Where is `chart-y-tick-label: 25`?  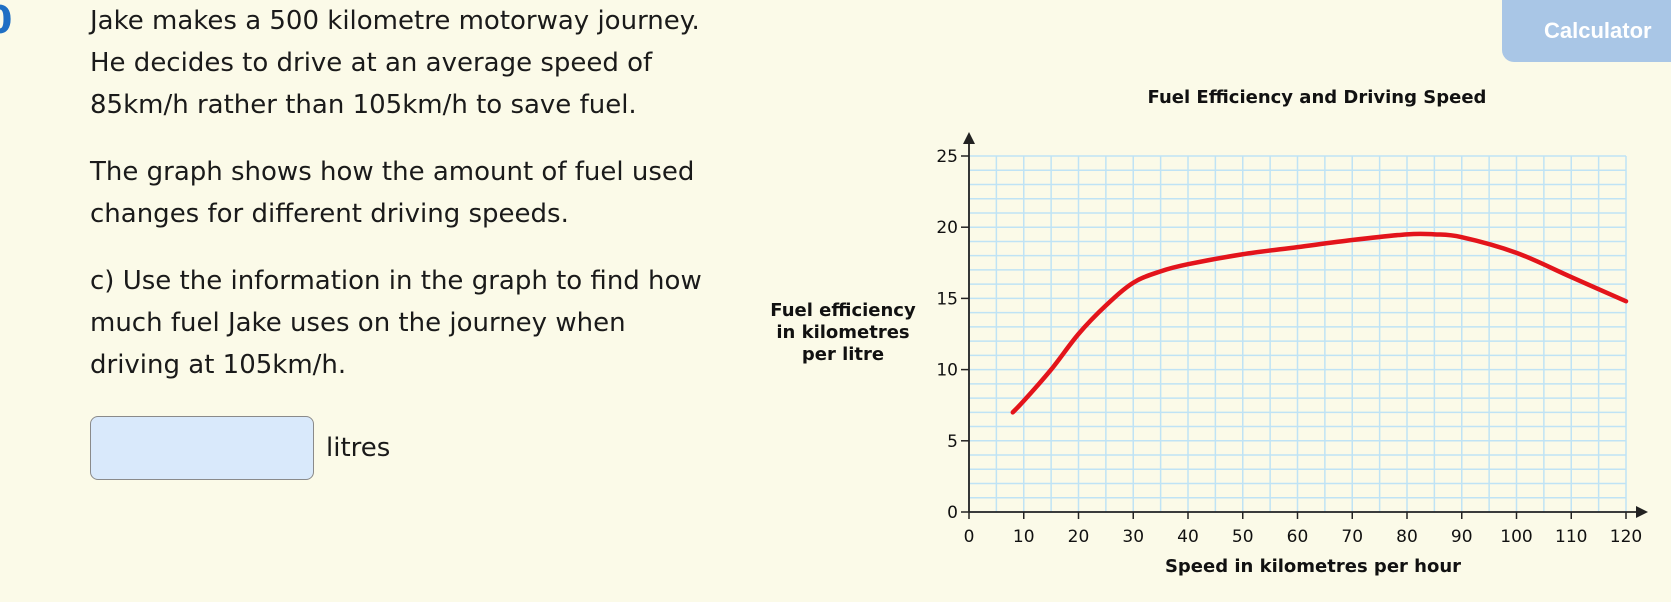
chart-y-tick-label: 25 is located at coordinates (947, 157).